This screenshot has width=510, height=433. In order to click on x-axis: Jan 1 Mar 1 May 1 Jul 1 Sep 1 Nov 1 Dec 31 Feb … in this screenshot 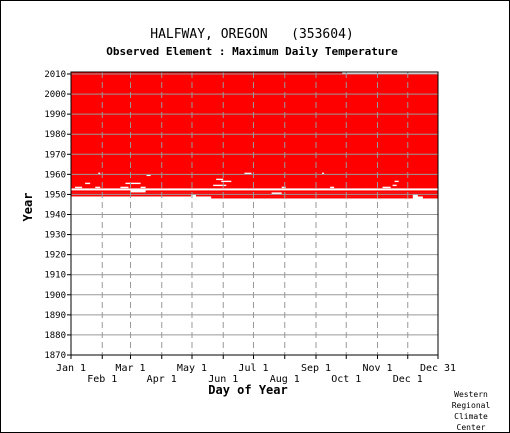, I will do `click(256, 370)`.